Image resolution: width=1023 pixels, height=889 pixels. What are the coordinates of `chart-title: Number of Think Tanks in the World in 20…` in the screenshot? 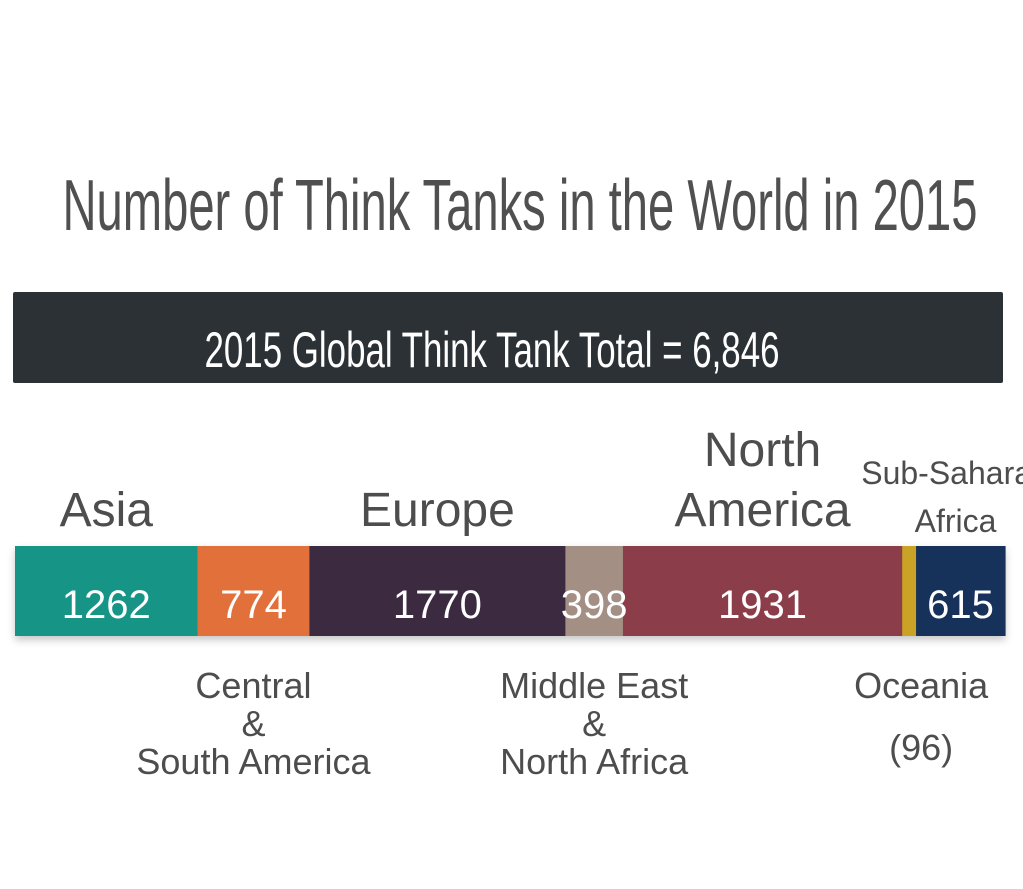 It's located at (520, 206).